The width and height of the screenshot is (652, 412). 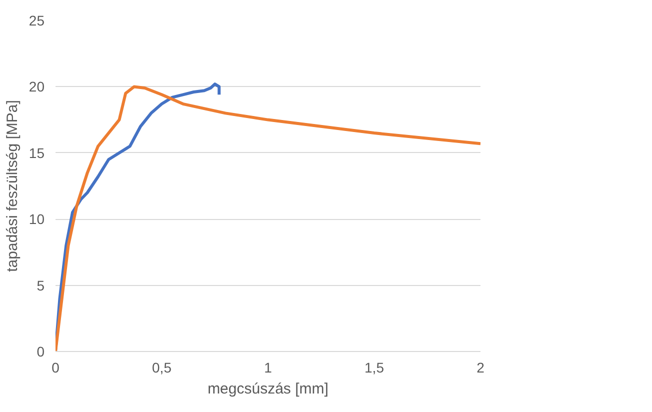 I want to click on x-tick-label: 2, so click(x=480, y=368).